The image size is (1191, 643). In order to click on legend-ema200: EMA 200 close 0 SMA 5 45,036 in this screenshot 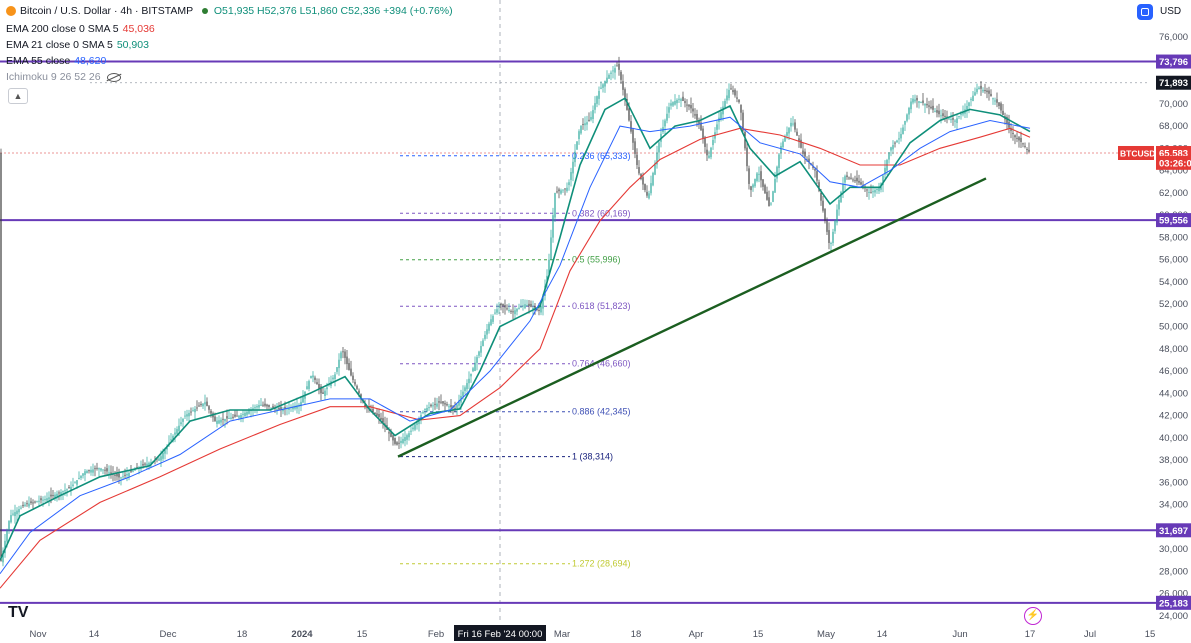, I will do `click(80, 29)`.